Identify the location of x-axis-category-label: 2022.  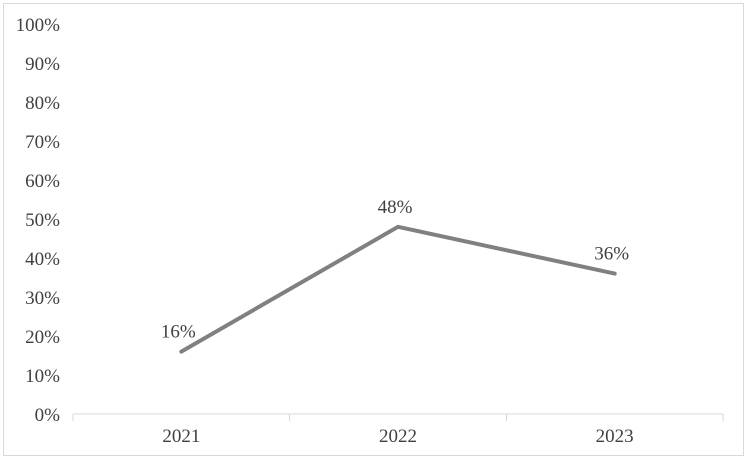
(398, 436).